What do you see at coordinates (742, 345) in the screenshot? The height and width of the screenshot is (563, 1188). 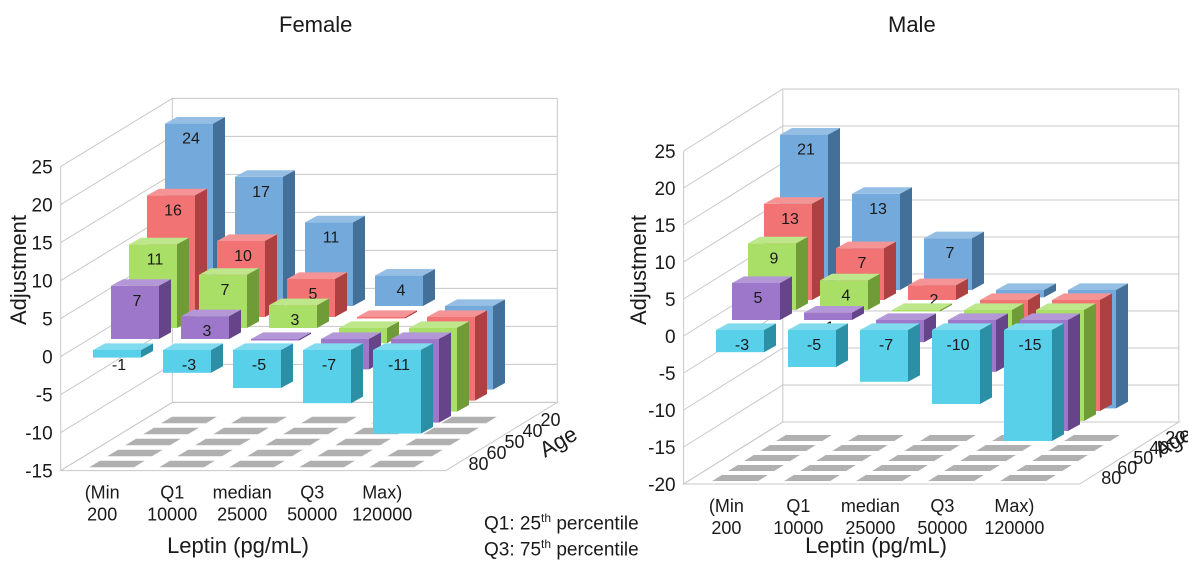 I see `data-label: -3` at bounding box center [742, 345].